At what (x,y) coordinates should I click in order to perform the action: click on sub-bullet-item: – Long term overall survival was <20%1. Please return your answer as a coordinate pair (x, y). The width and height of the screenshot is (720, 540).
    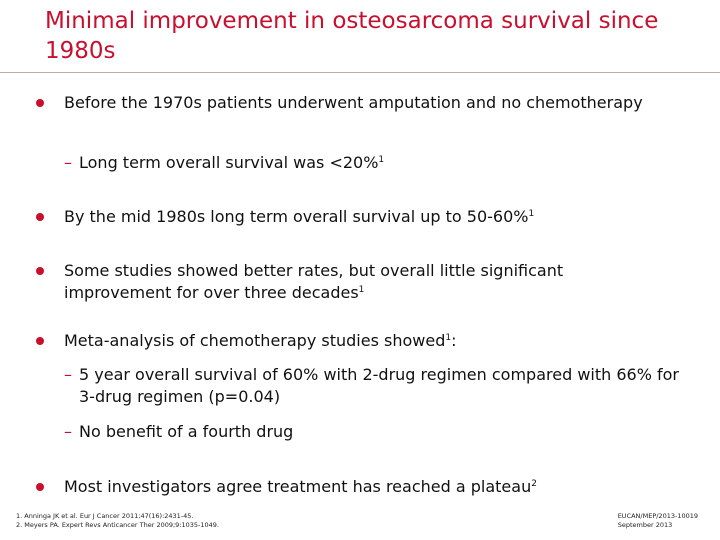
    Looking at the image, I should click on (384, 163).